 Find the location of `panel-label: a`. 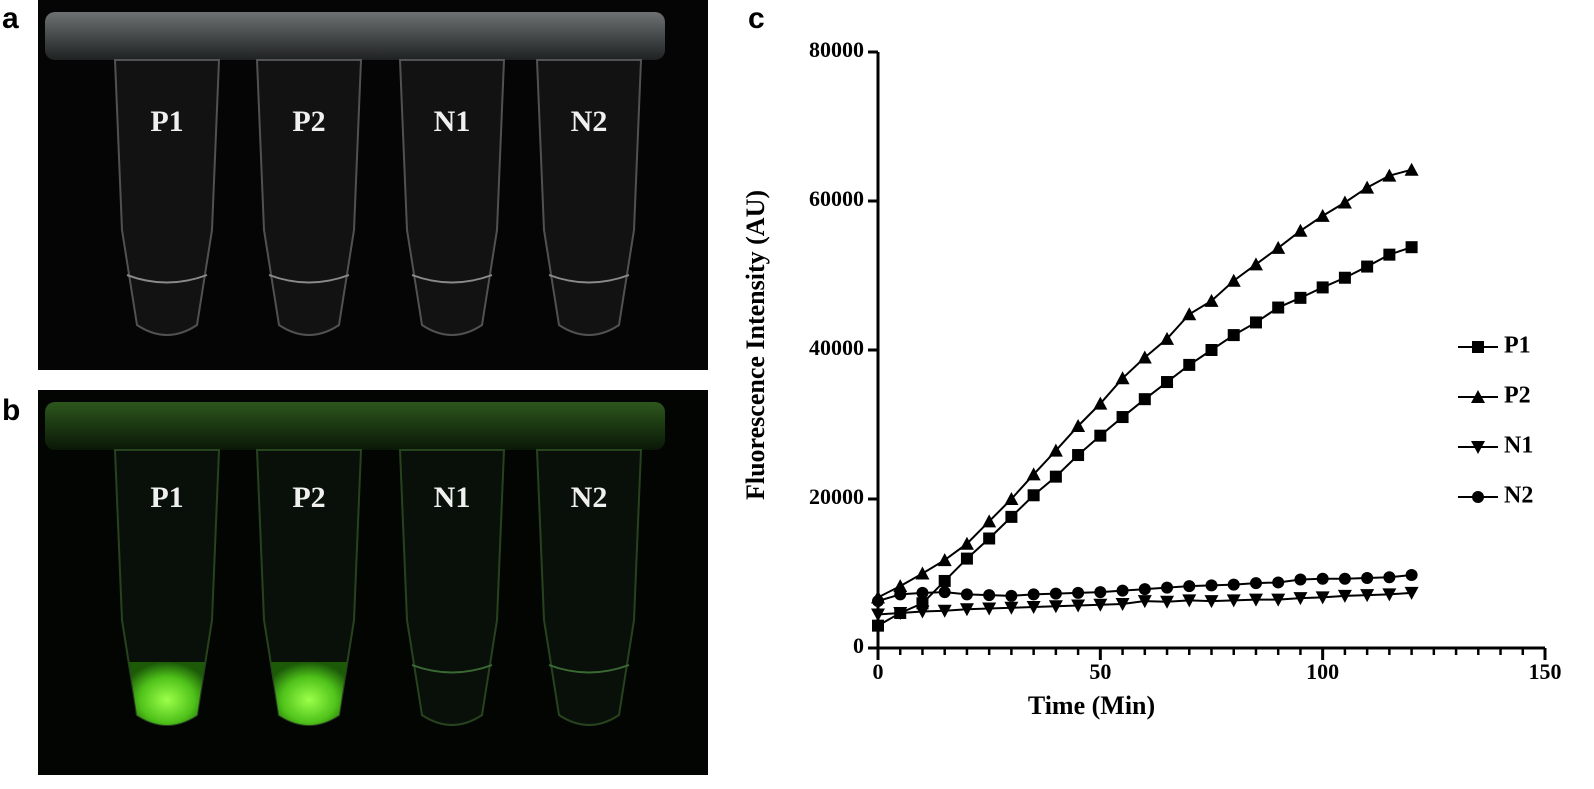

panel-label: a is located at coordinates (10, 18).